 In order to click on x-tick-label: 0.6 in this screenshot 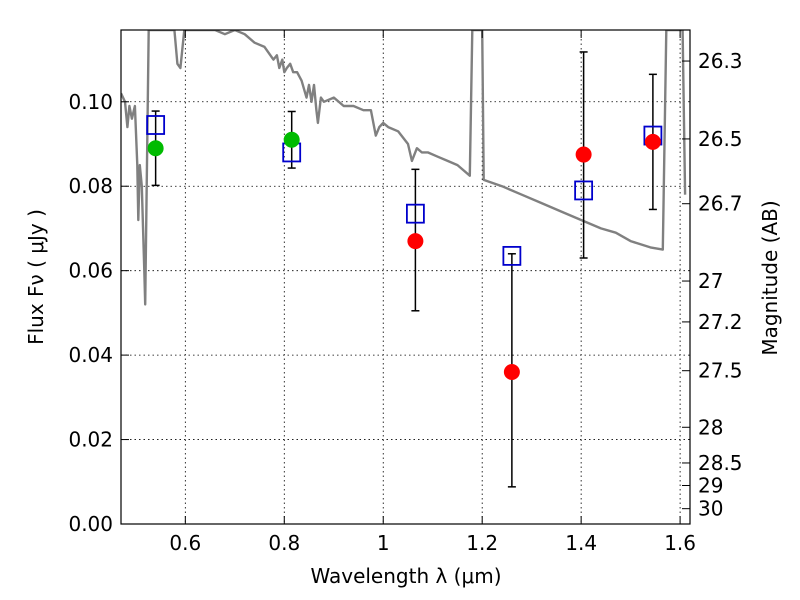, I will do `click(185, 543)`.